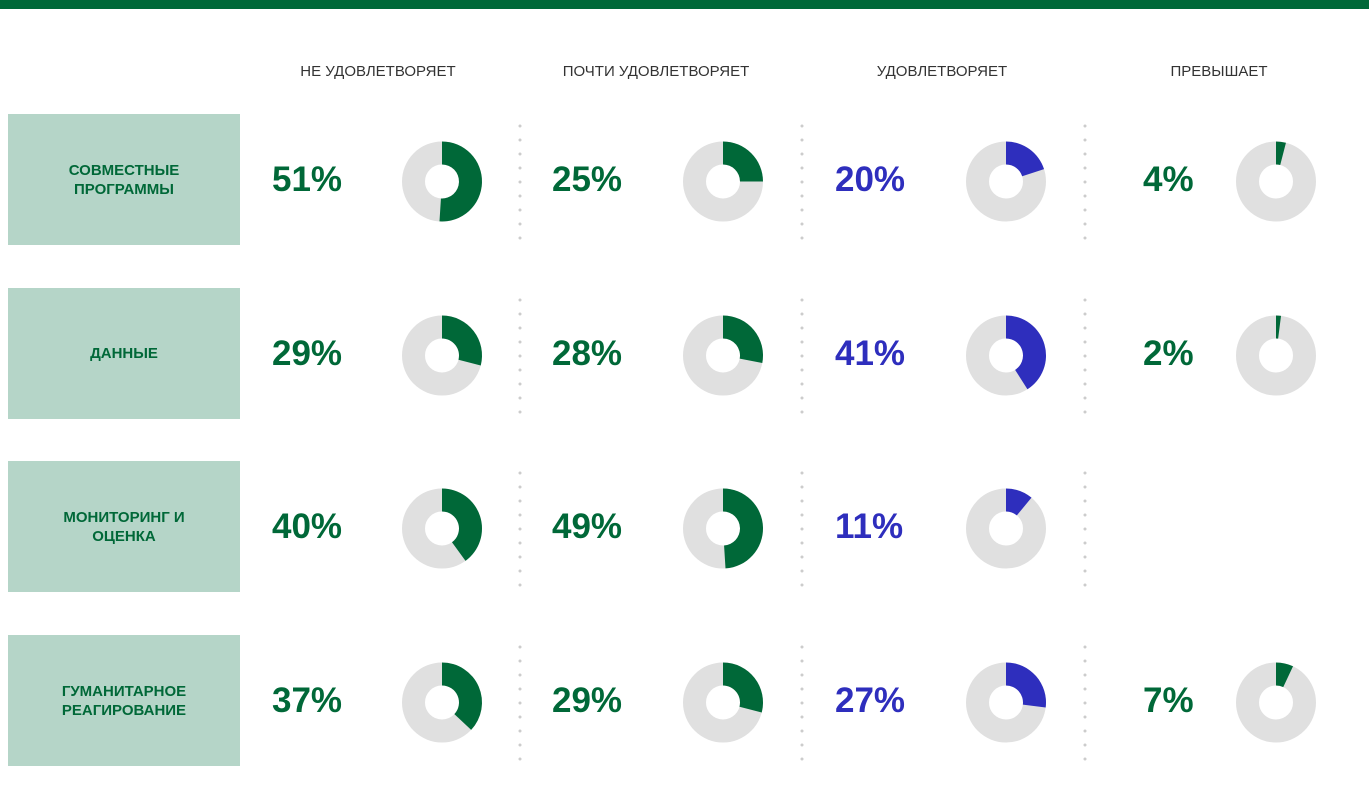 This screenshot has height=803, width=1369. I want to click on value-label: 41%, so click(870, 353).